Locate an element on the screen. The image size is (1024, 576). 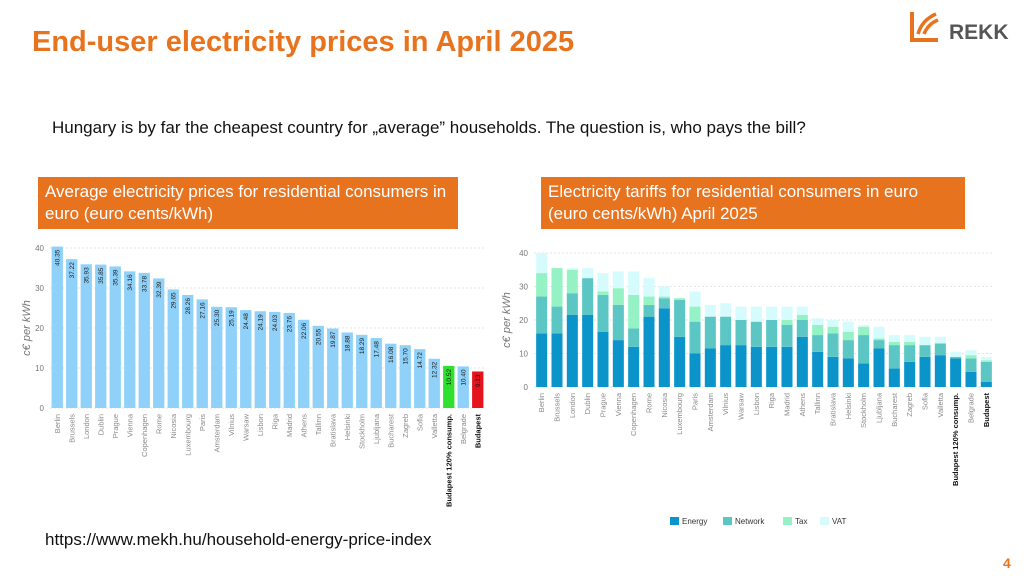
rekk-logo: REKK is located at coordinates (964, 28).